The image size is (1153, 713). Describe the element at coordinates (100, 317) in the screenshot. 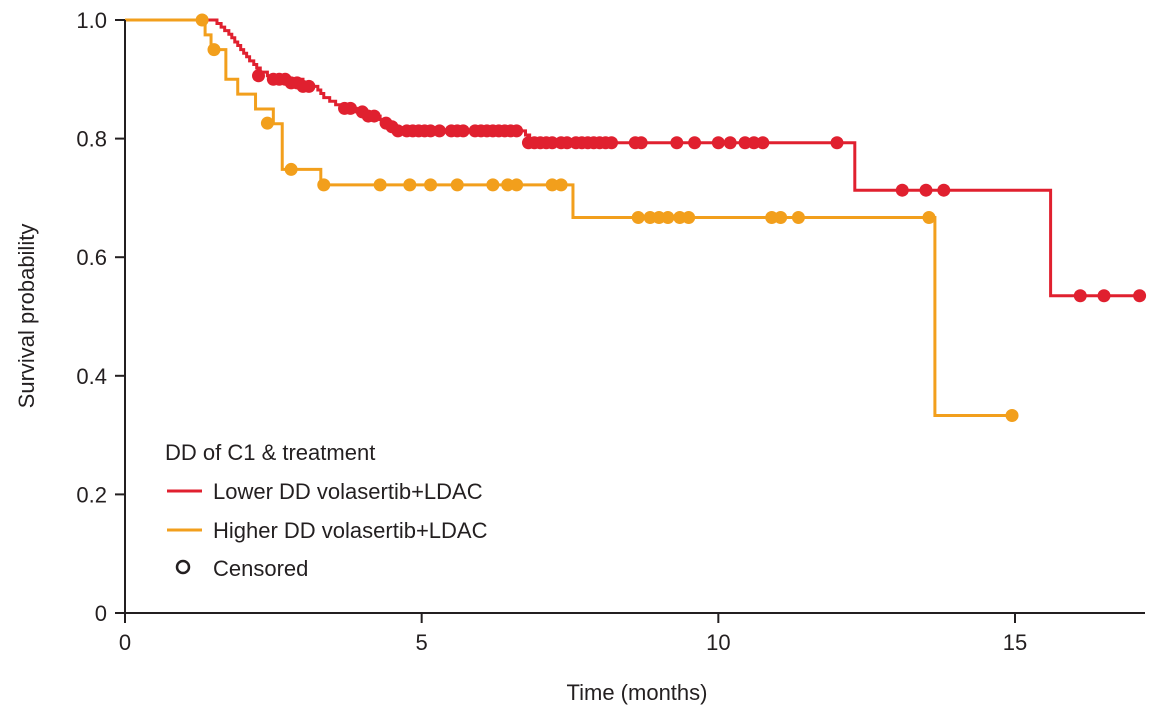

I see `y-axis-ticks: 0 0.2 0.4 0.6 0.8 1.0` at that location.